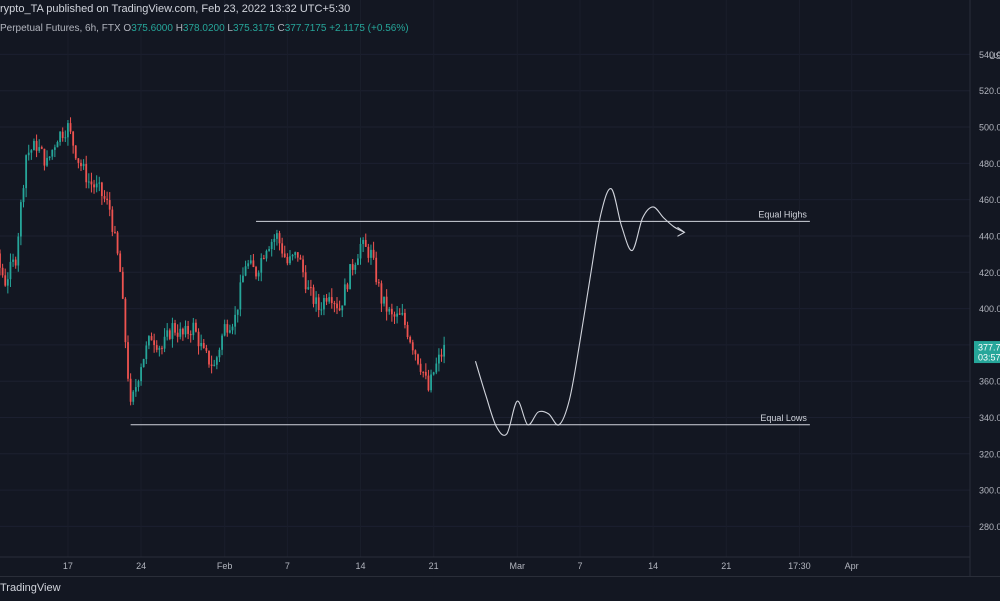 The image size is (1000, 601). What do you see at coordinates (305, 28) in the screenshot?
I see `close-value: 377.7175` at bounding box center [305, 28].